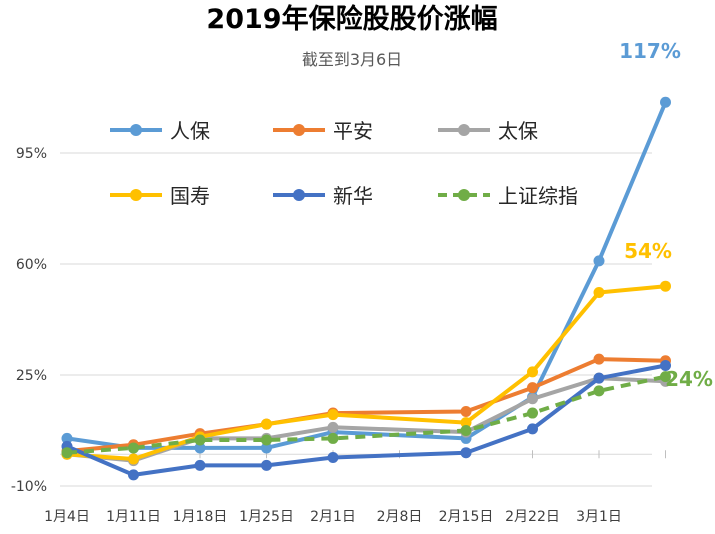 The height and width of the screenshot is (534, 715). I want to click on callout-label: 54%, so click(648, 251).